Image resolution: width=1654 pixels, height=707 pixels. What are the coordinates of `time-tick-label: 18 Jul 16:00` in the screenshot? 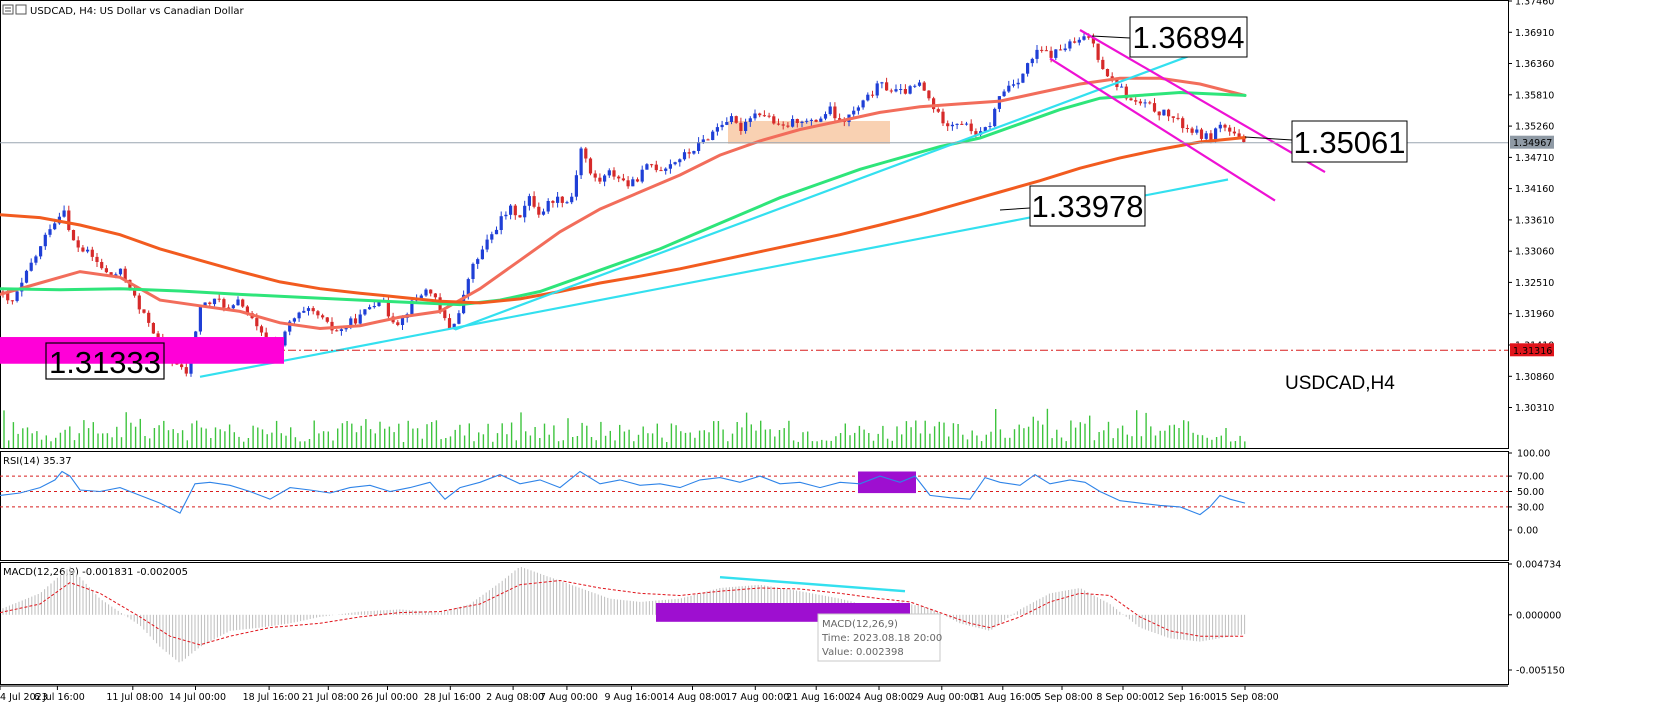 It's located at (271, 697).